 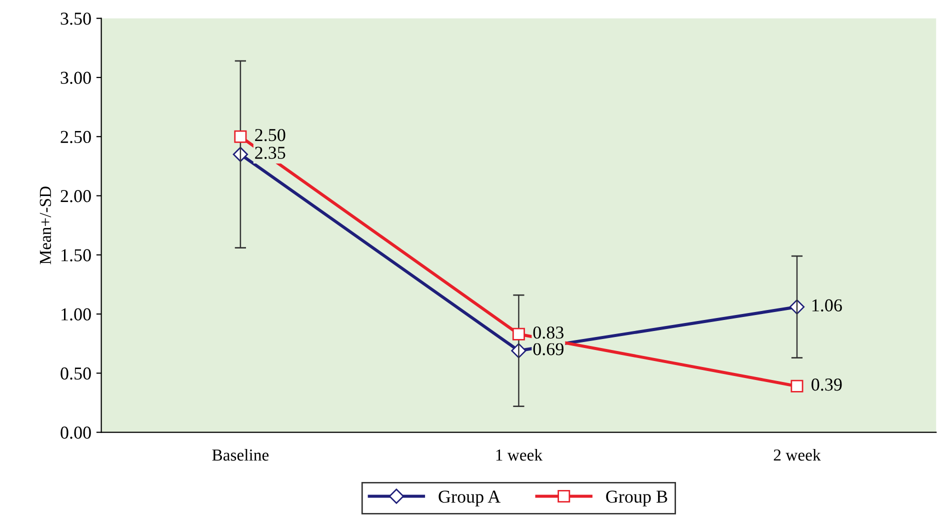 I want to click on y-tick-label: 2.50, so click(x=75, y=137).